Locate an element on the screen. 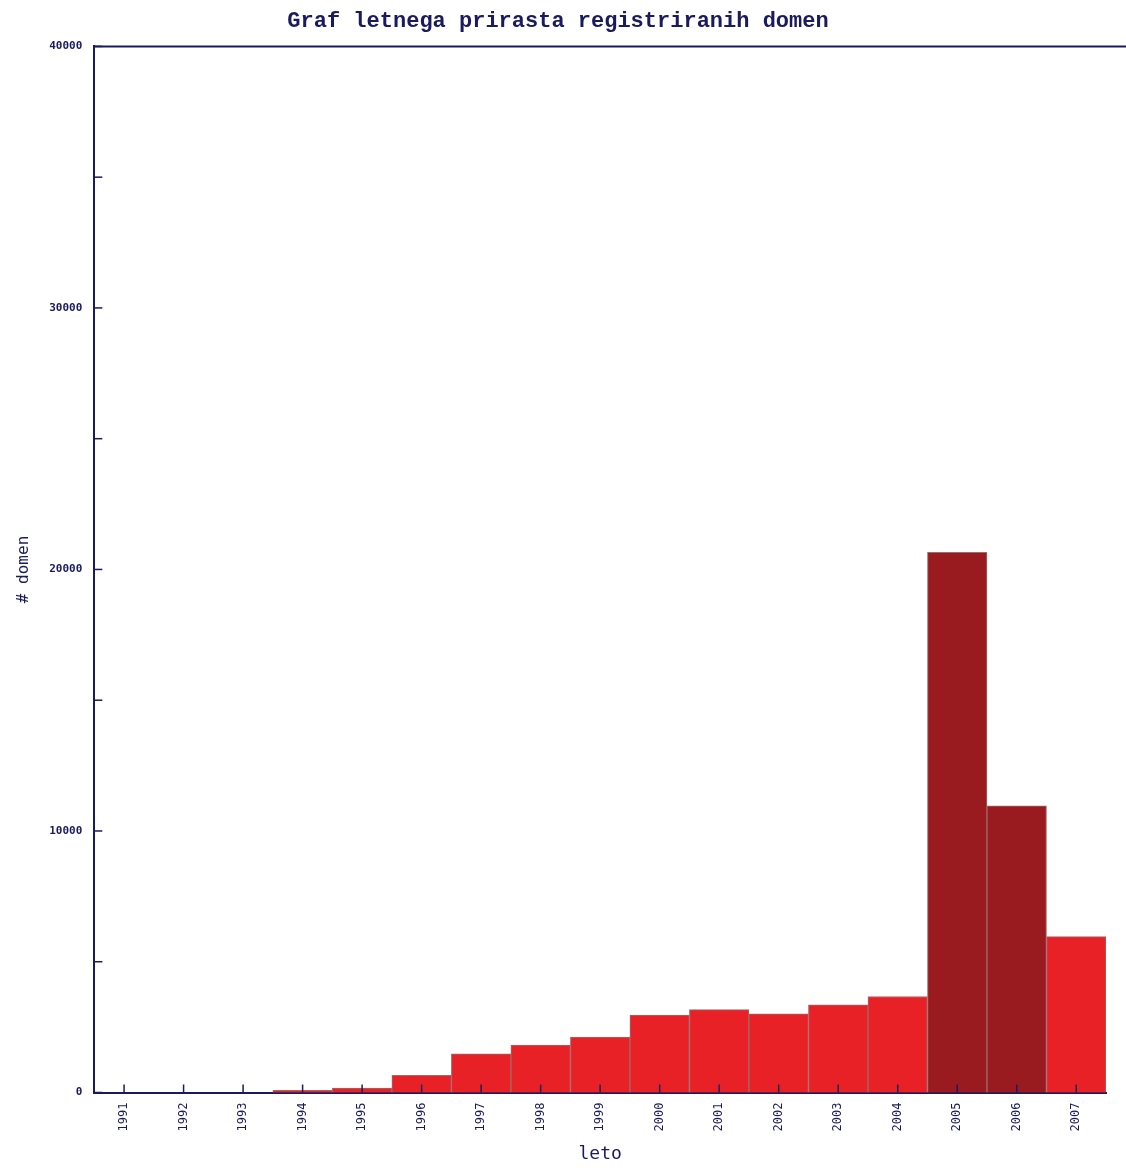 The image size is (1126, 1173). x-tick-label: 2005 is located at coordinates (956, 1117).